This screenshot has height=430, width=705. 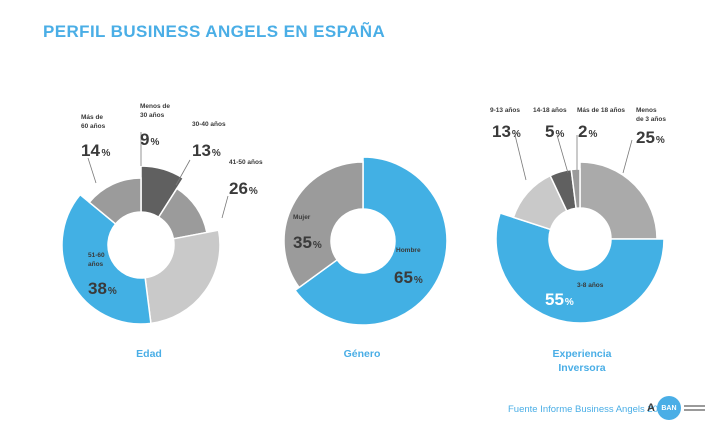 I want to click on slice-label-0-3: años, so click(x=96, y=264).